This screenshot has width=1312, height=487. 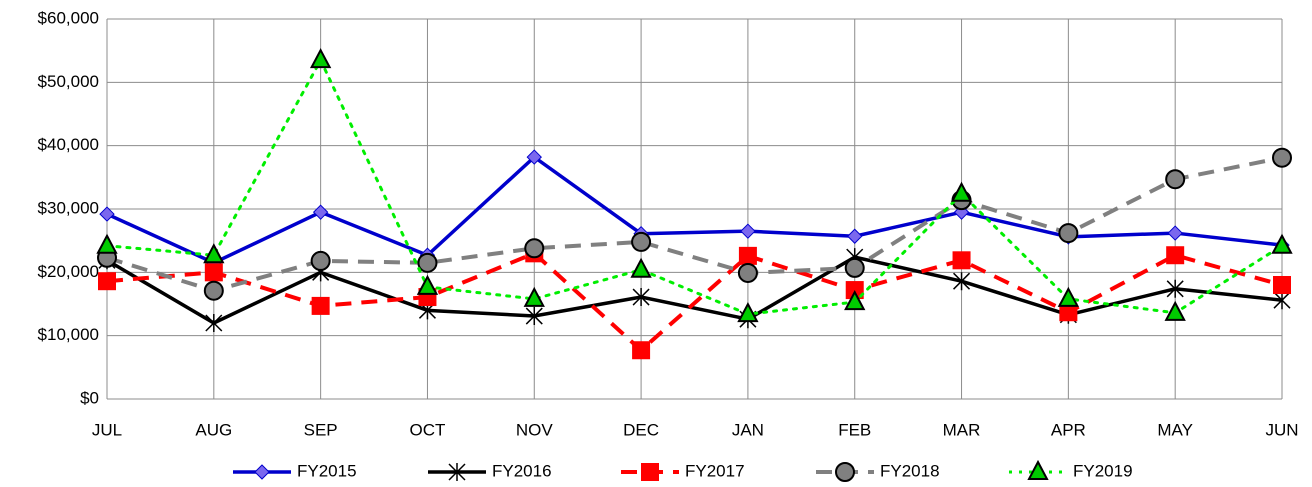 I want to click on legend-label: FY2017, so click(x=715, y=470).